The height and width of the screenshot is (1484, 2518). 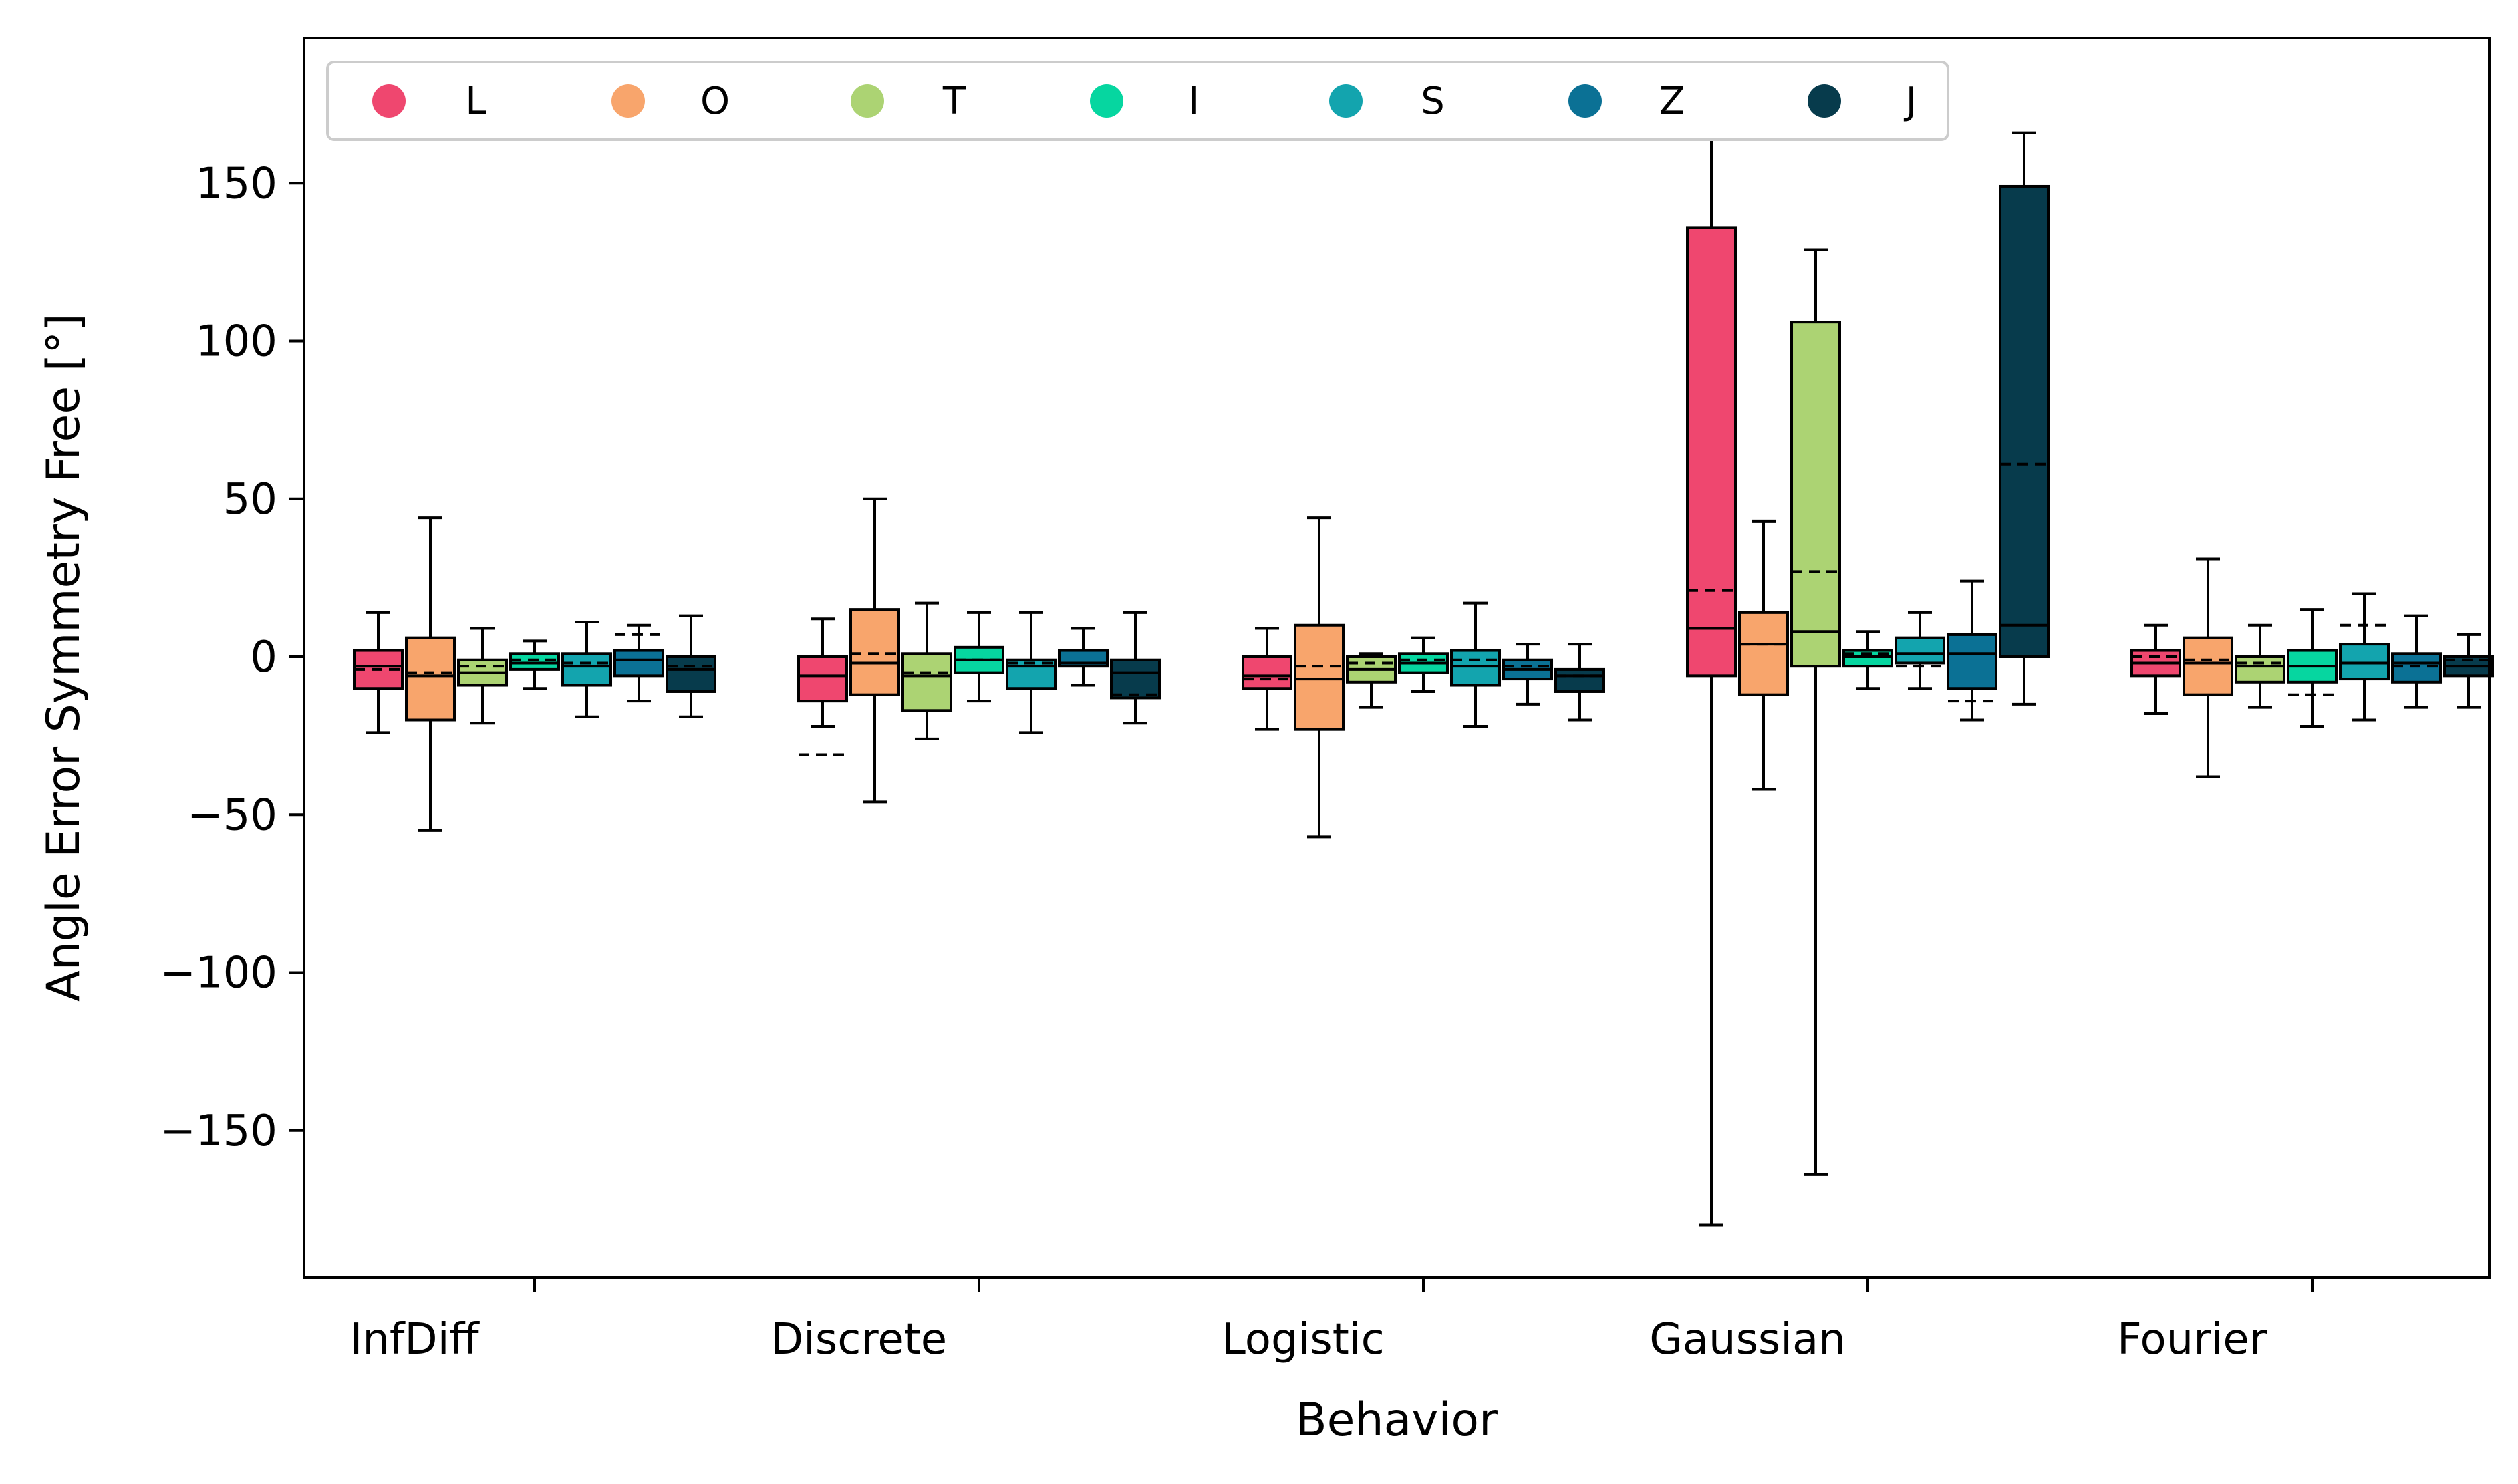 What do you see at coordinates (236, 183) in the screenshot?
I see `y-tick-label: 150` at bounding box center [236, 183].